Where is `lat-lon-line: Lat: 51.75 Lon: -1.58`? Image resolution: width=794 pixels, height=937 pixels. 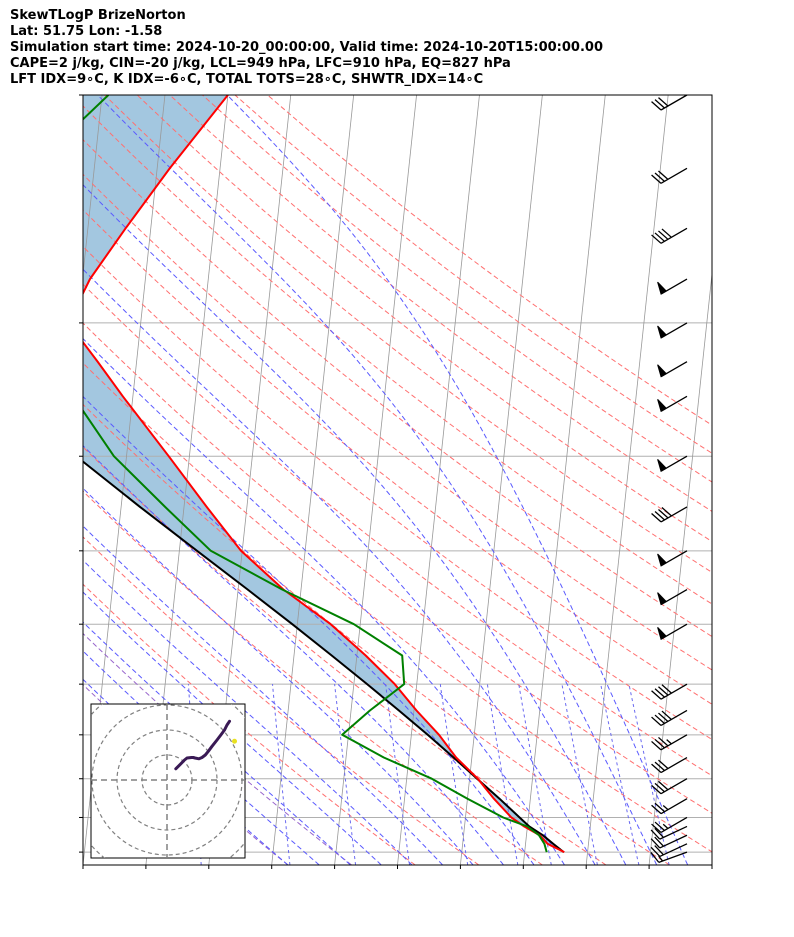
lat-lon-line: Lat: 51.75 Lon: -1.58 is located at coordinates (86, 31).